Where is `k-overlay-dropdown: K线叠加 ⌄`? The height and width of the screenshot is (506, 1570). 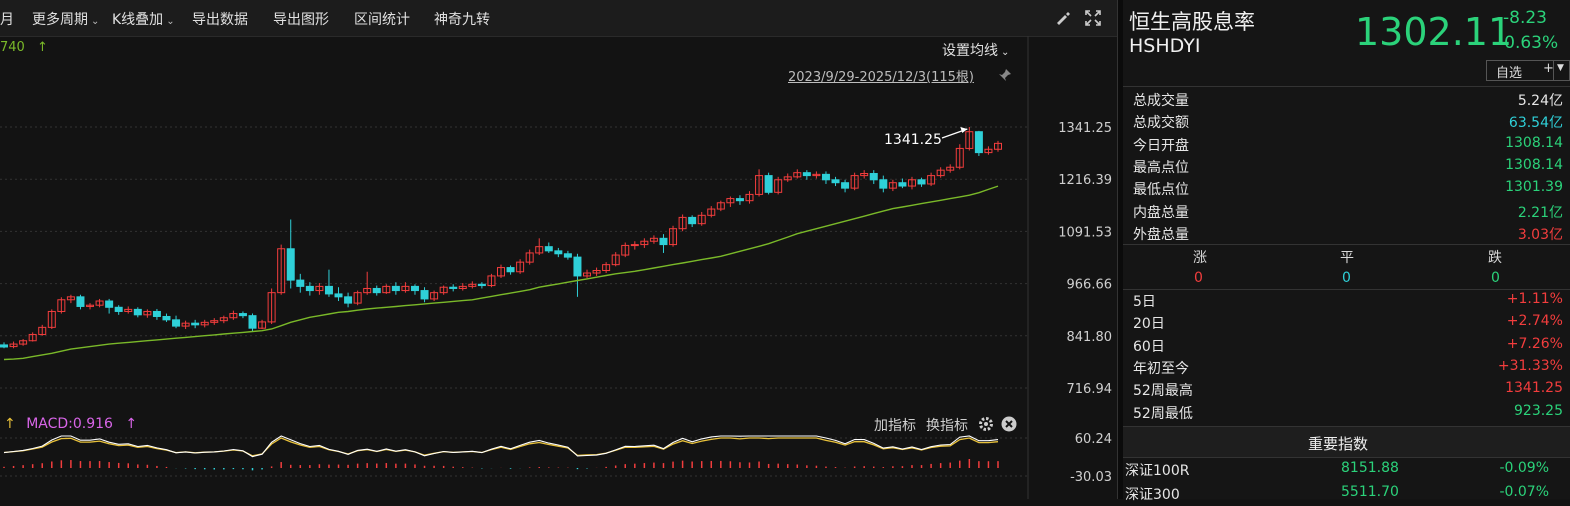 k-overlay-dropdown: K线叠加 ⌄ is located at coordinates (143, 19).